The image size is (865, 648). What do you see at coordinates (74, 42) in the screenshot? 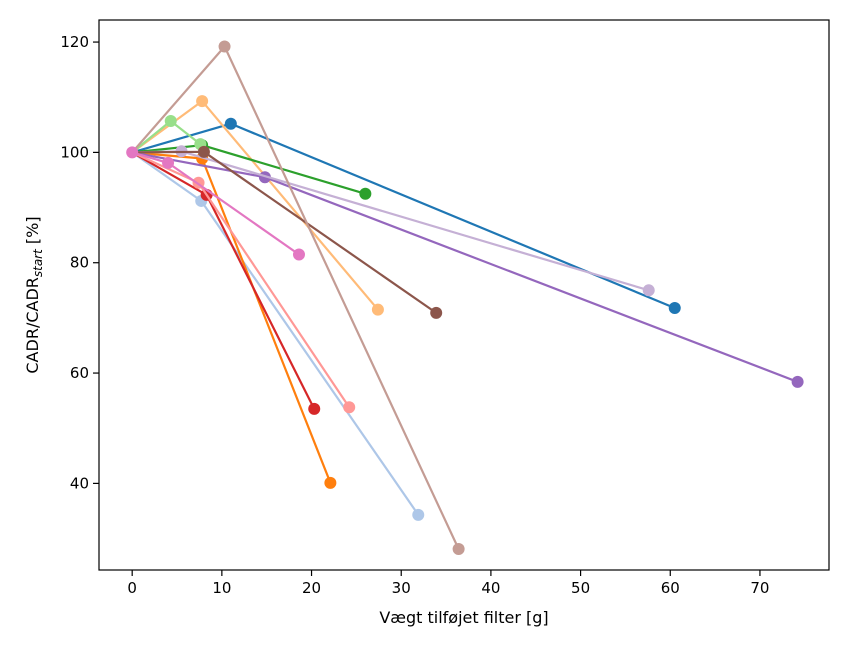
I see `y-tick-label: 120` at bounding box center [74, 42].